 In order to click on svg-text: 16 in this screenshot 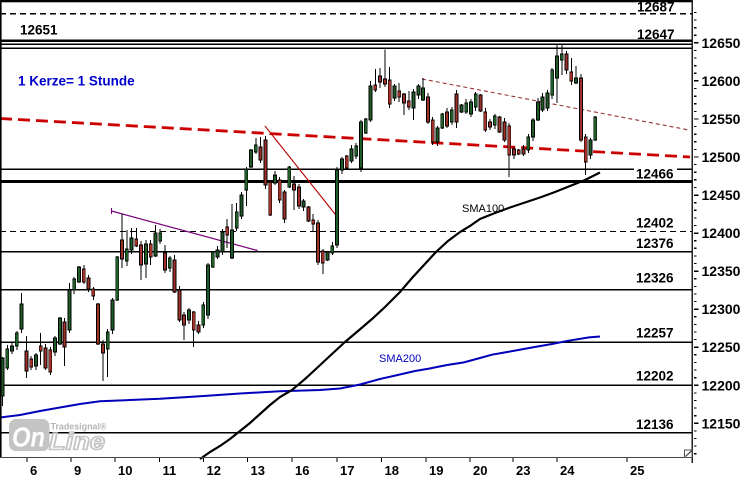, I will do `click(302, 470)`.